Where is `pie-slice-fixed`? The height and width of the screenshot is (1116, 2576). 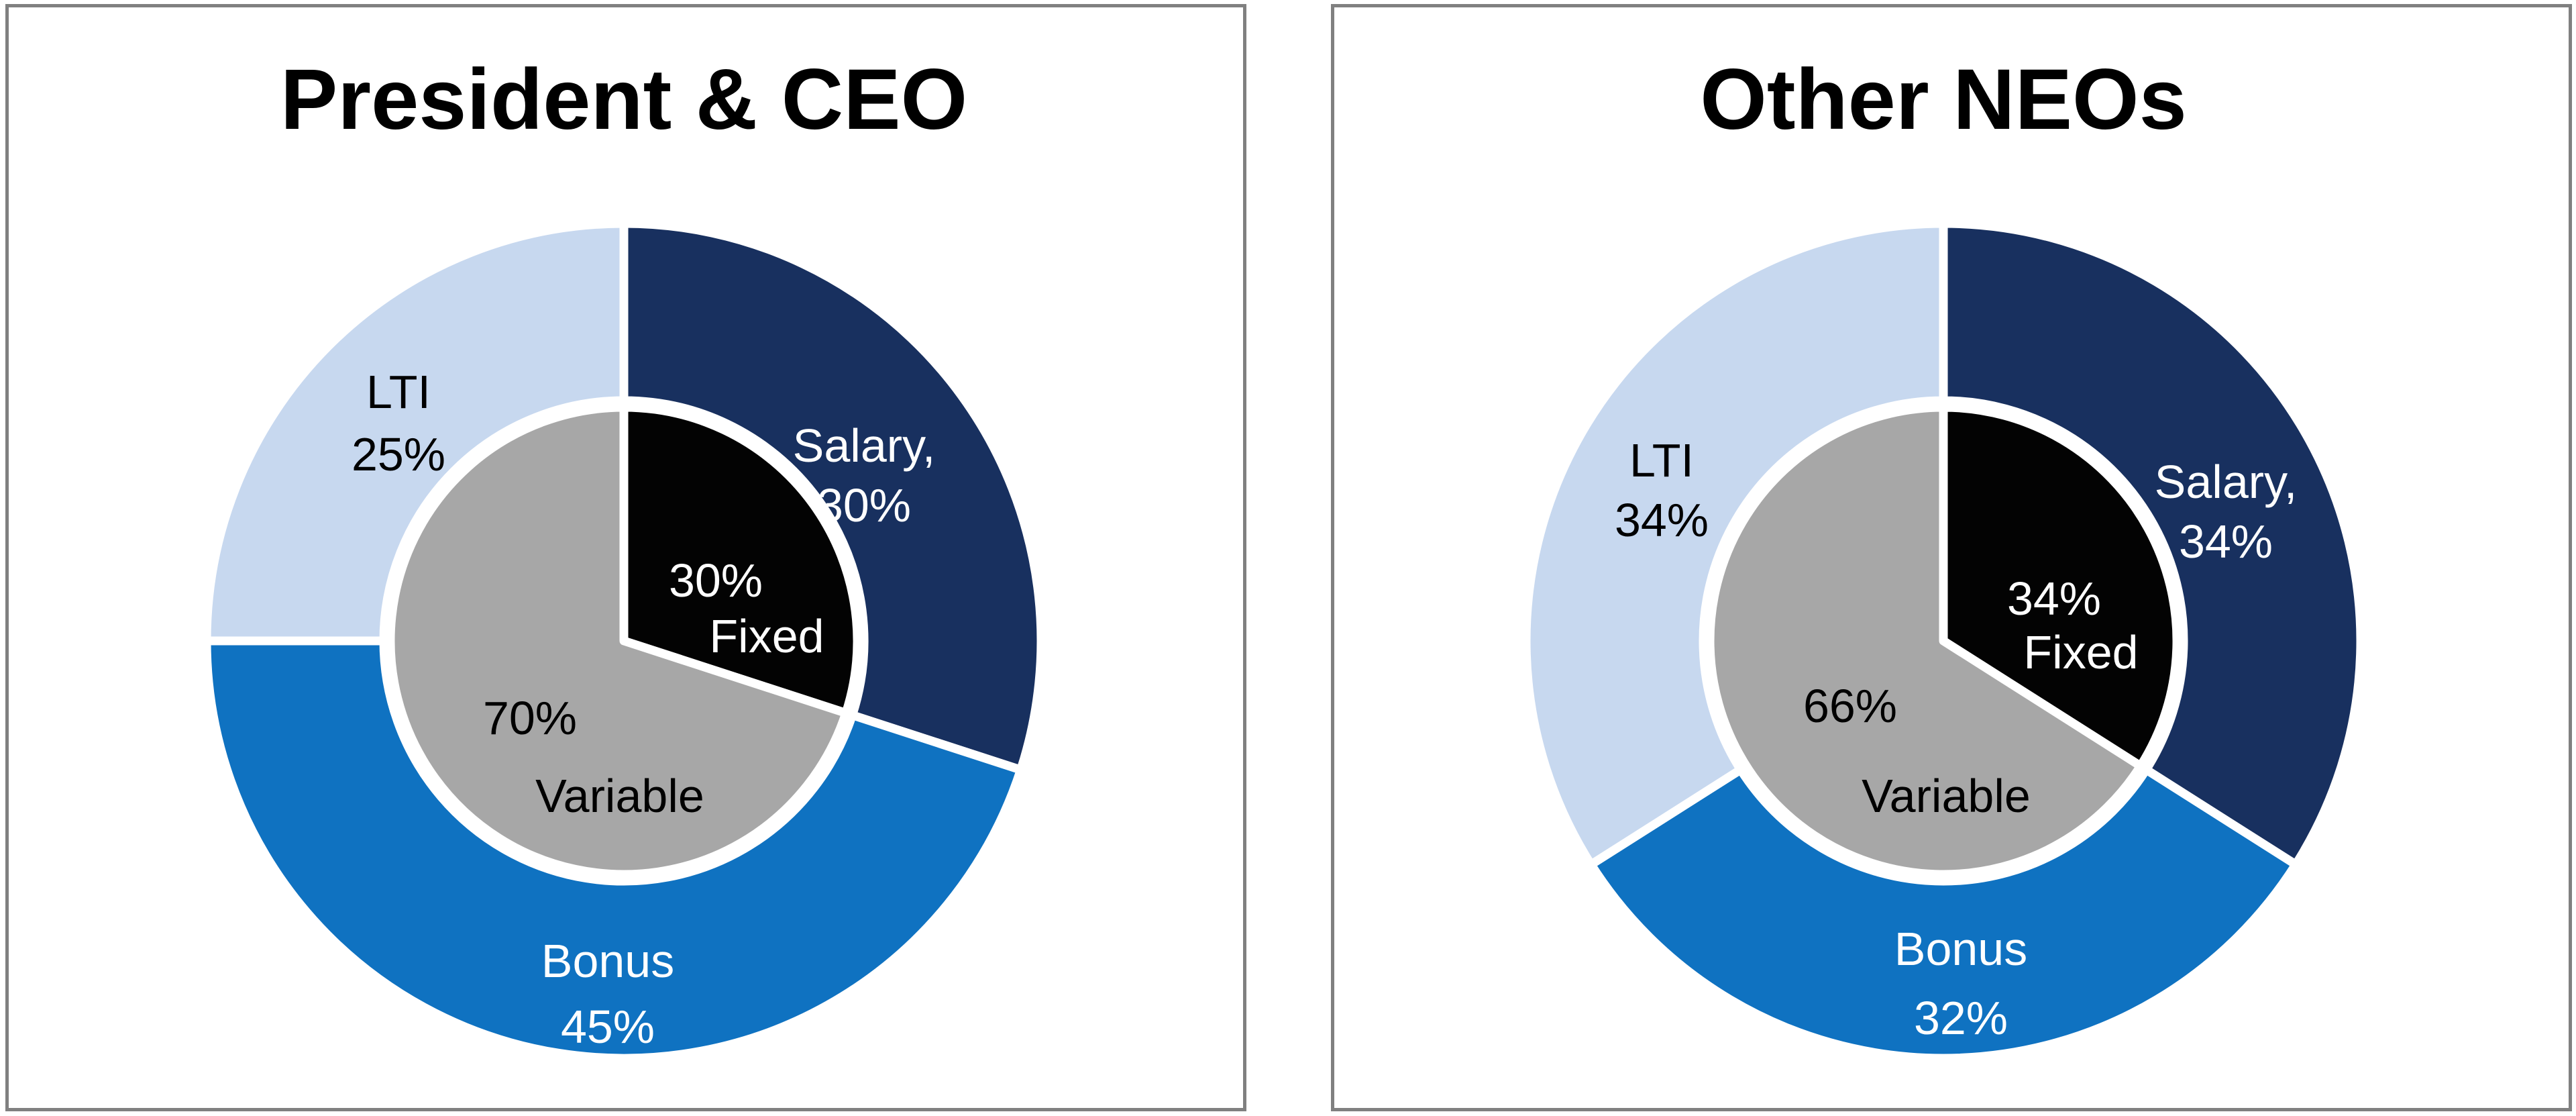
pie-slice-fixed is located at coordinates (740, 560).